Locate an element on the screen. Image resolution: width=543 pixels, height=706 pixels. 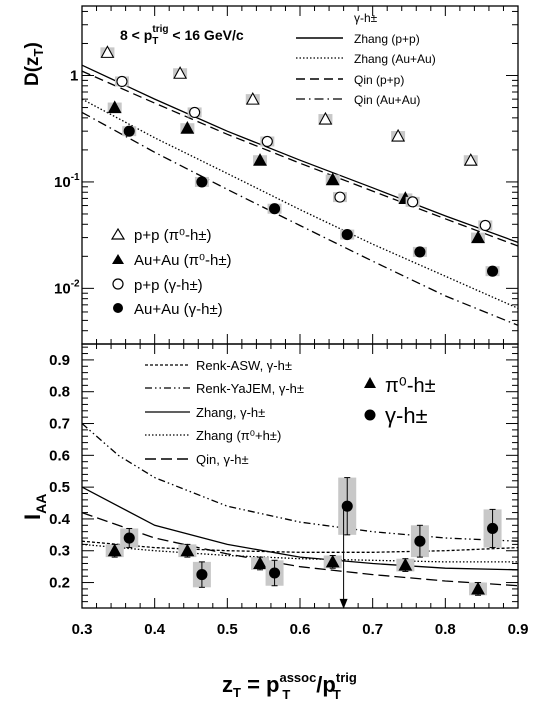
legend-label-qin-auau: Qin (Au+Au) is located at coordinates (387, 100).